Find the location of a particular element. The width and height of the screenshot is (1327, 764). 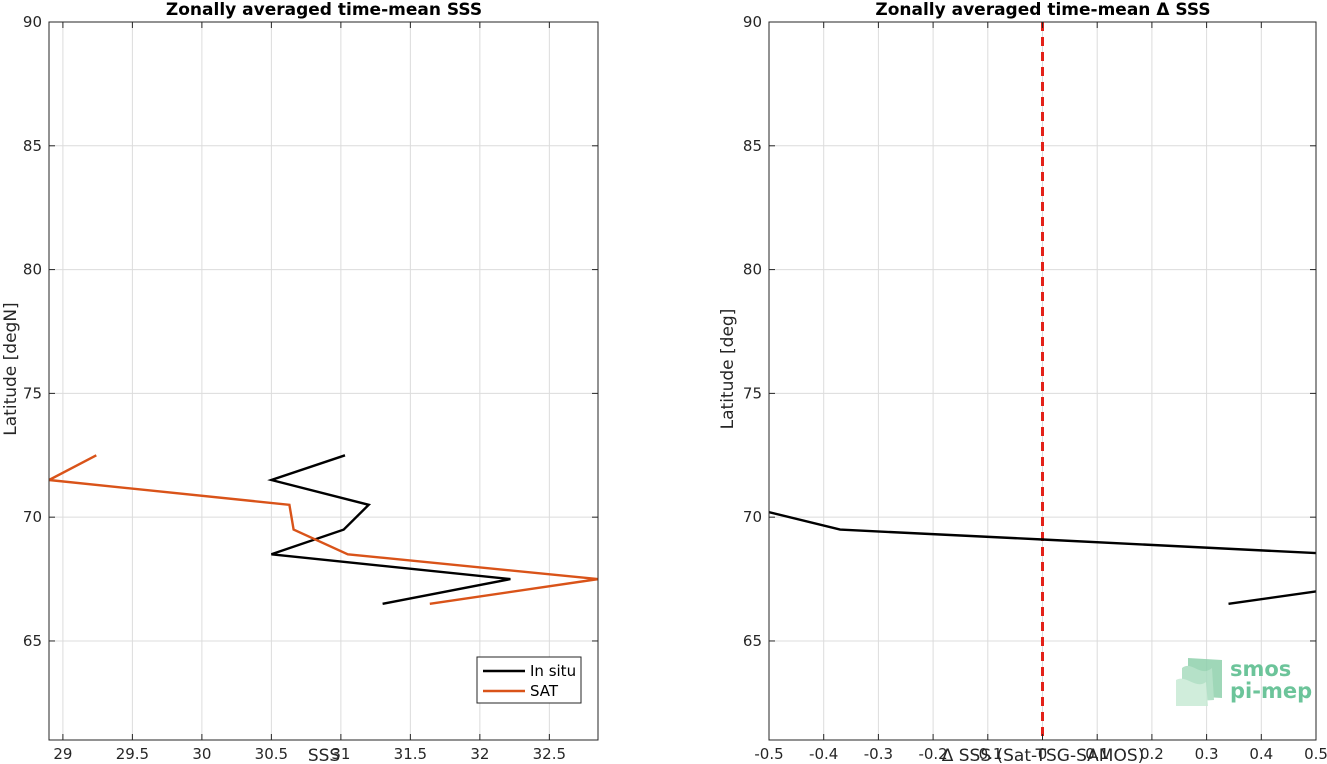

right-chart-xtick-label: 0.2 is located at coordinates (1152, 754).